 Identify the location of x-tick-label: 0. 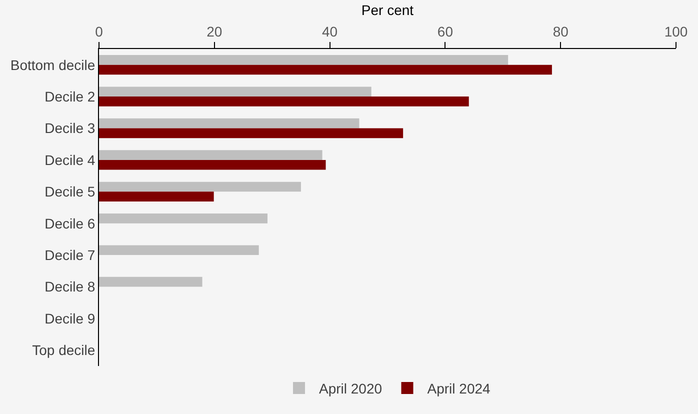
(99, 31).